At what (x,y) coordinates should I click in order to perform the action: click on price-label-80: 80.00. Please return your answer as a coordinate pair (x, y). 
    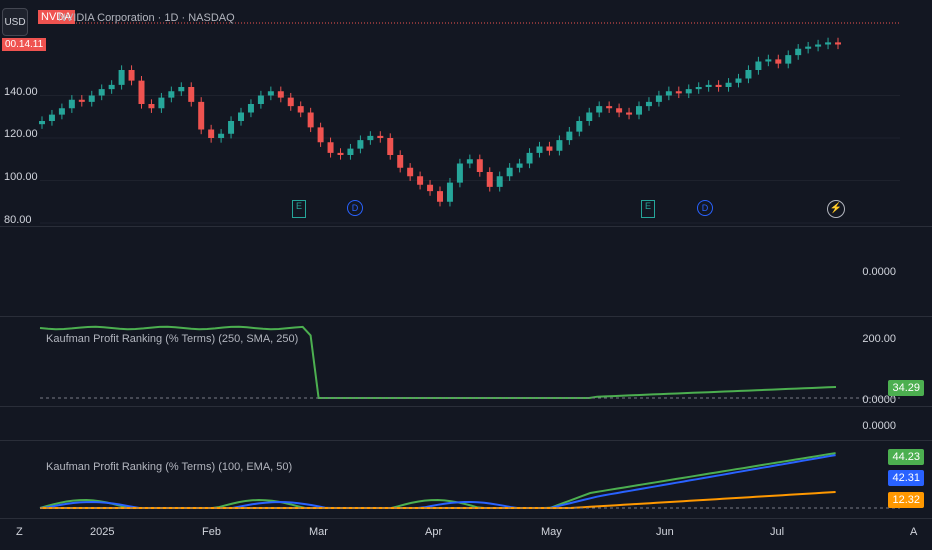
    Looking at the image, I should click on (18, 220).